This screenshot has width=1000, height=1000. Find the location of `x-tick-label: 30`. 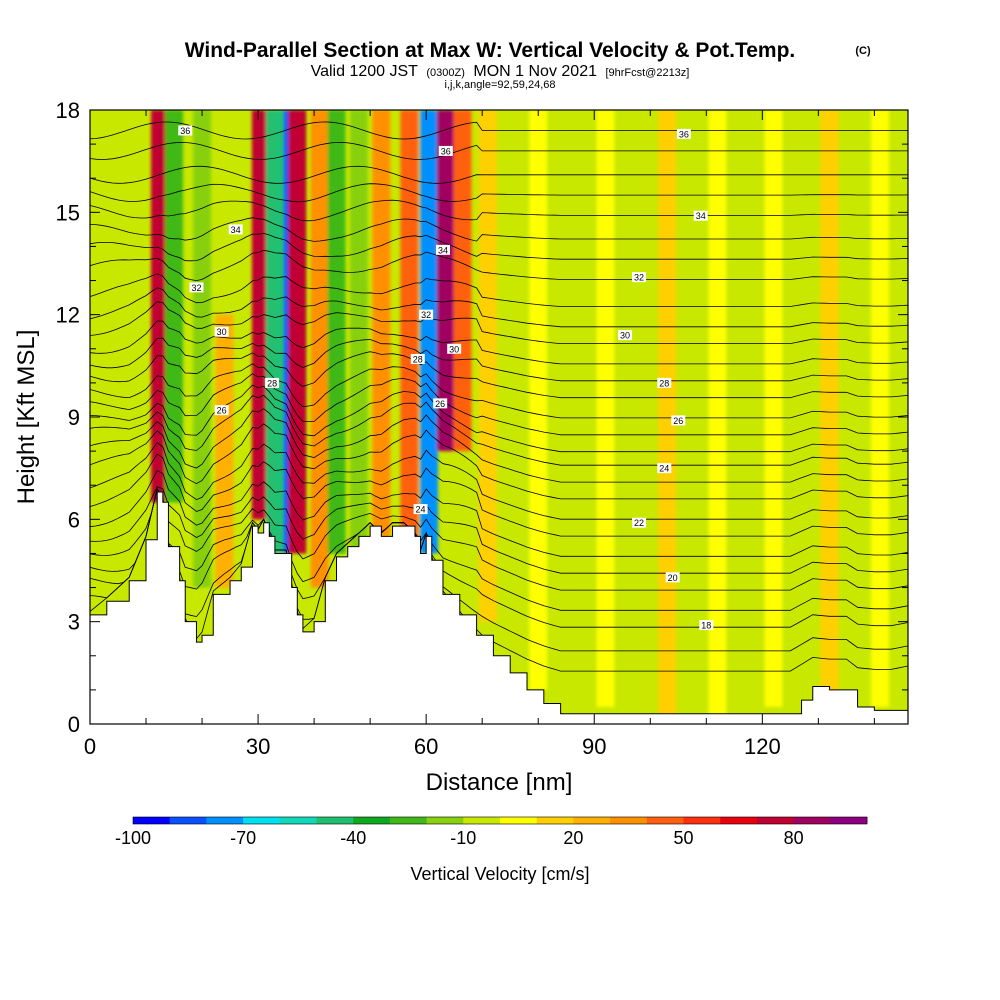

x-tick-label: 30 is located at coordinates (258, 746).